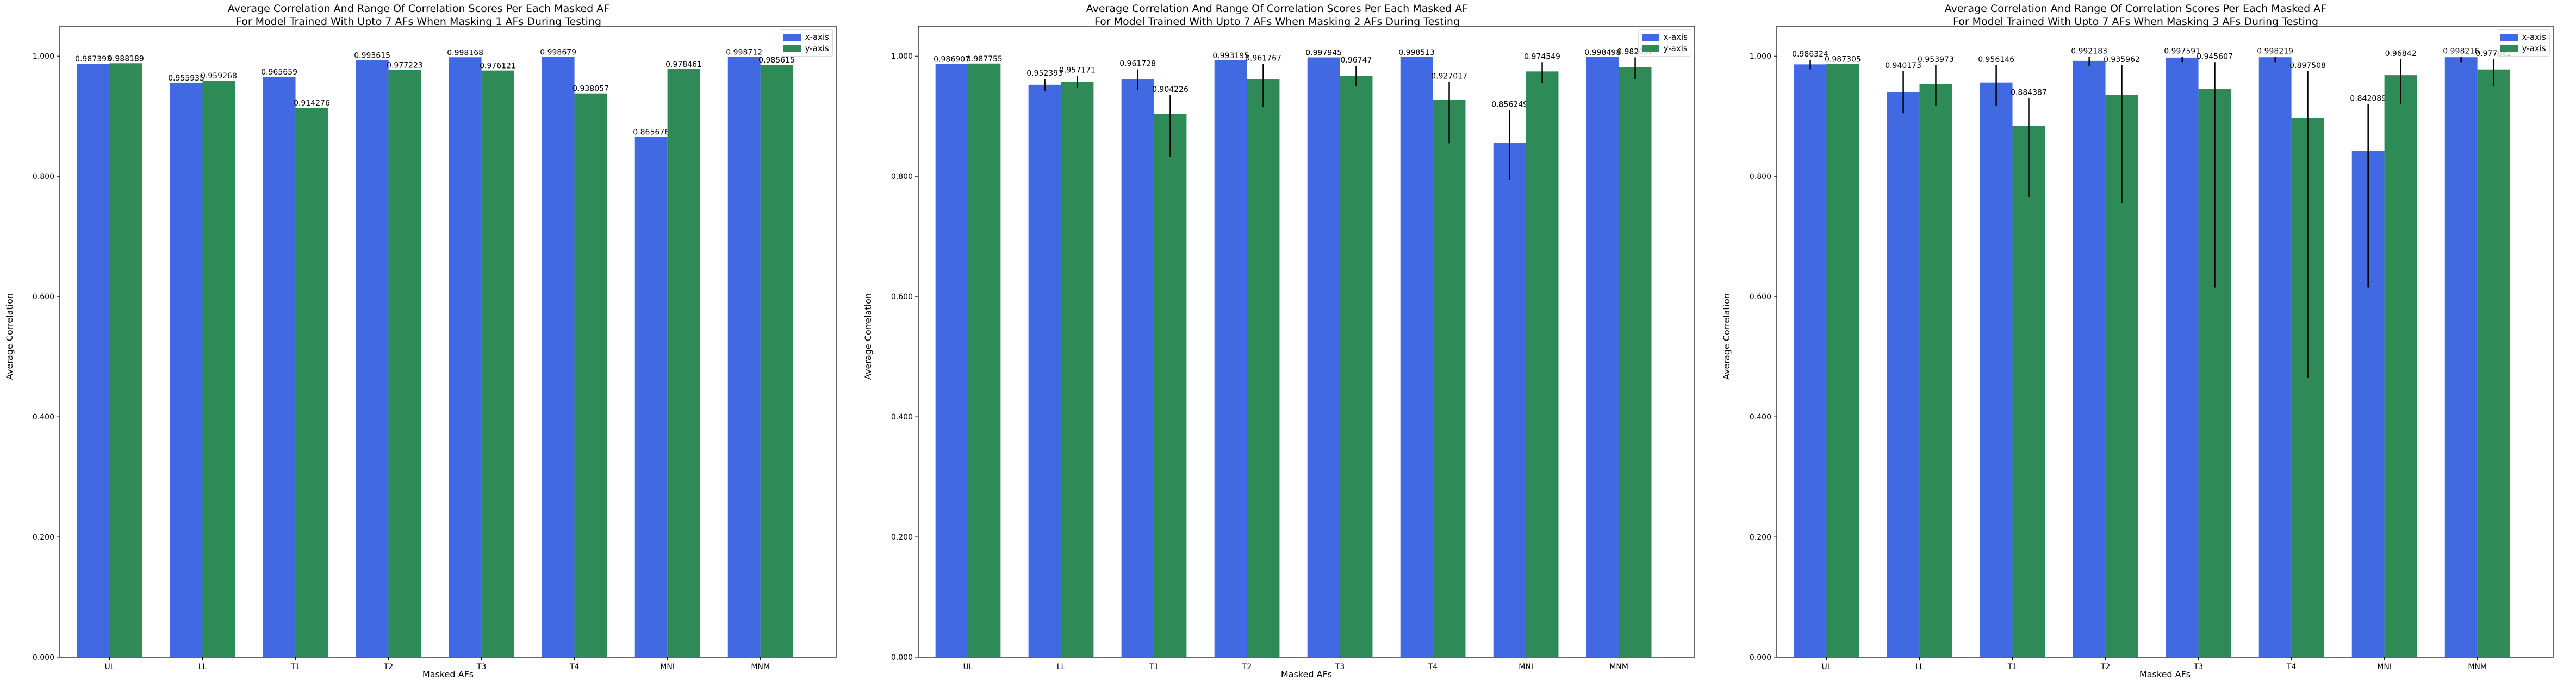 This screenshot has width=2576, height=686. I want to click on bar-value-label: 0.955935, so click(186, 78).